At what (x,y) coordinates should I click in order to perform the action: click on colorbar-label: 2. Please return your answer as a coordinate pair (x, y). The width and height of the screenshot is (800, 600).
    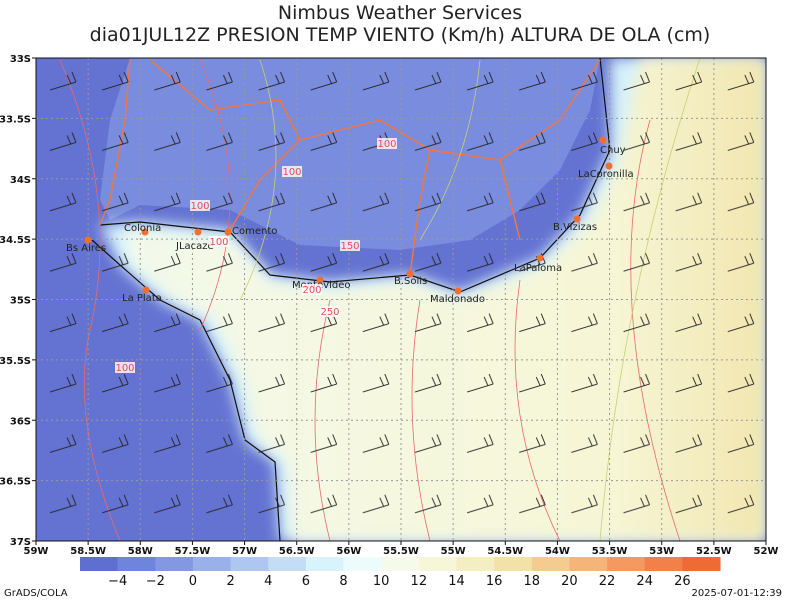
    Looking at the image, I should click on (230, 581).